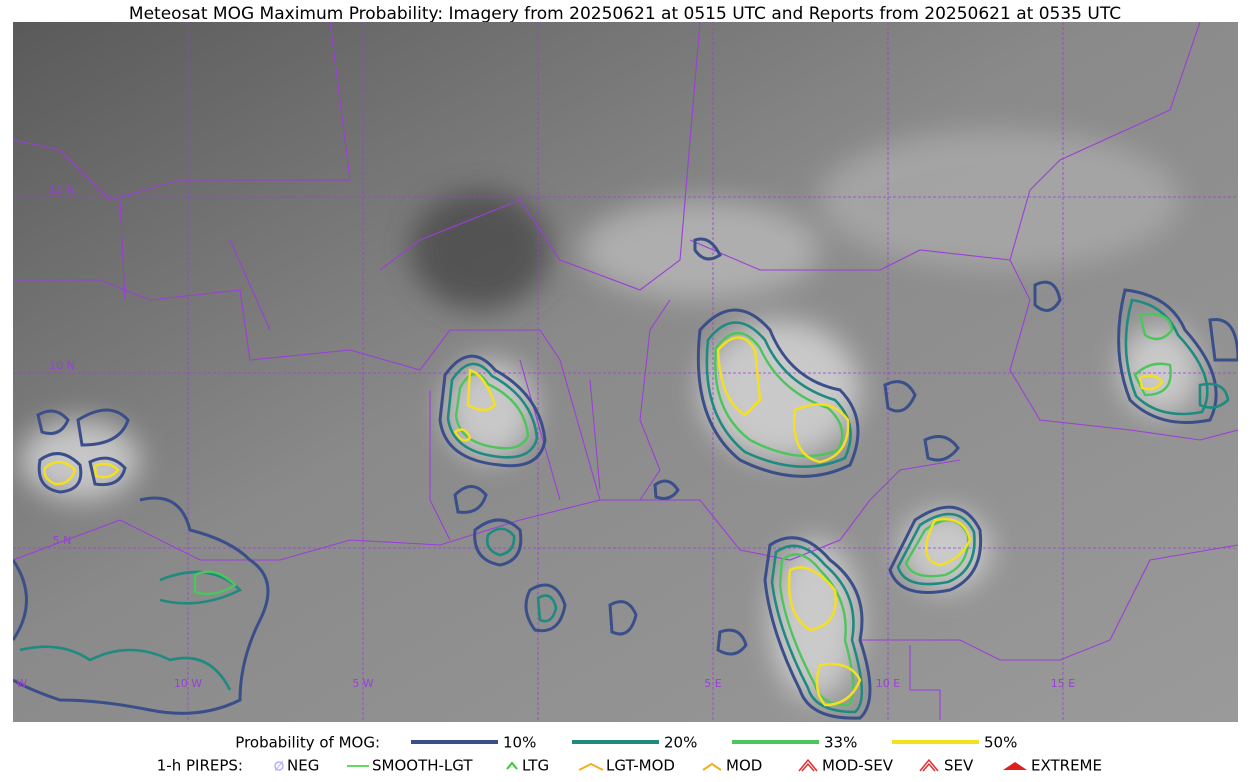 The width and height of the screenshot is (1250, 782). I want to click on lat-label: 15 N, so click(62, 189).